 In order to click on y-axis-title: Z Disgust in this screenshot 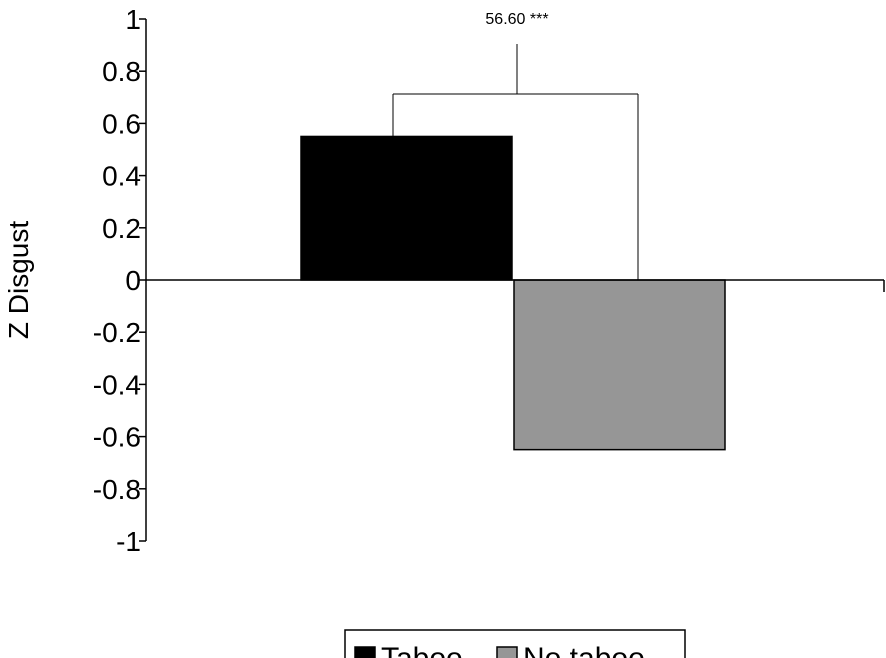, I will do `click(18, 280)`.